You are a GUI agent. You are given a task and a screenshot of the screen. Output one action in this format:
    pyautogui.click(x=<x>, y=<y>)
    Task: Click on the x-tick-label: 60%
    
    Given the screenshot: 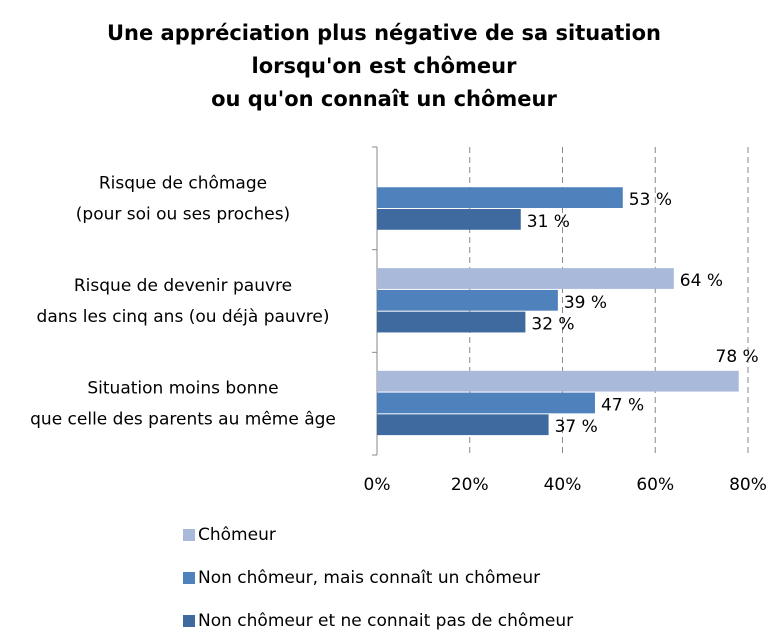 What is the action you would take?
    pyautogui.click(x=655, y=485)
    